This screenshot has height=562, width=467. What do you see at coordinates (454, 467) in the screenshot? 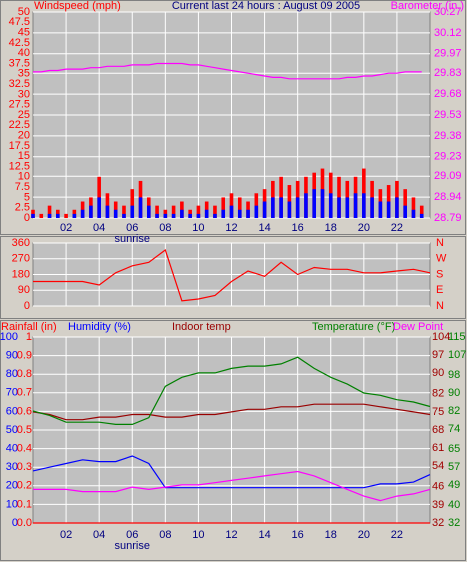
I see `y-tick-label: 57` at bounding box center [454, 467].